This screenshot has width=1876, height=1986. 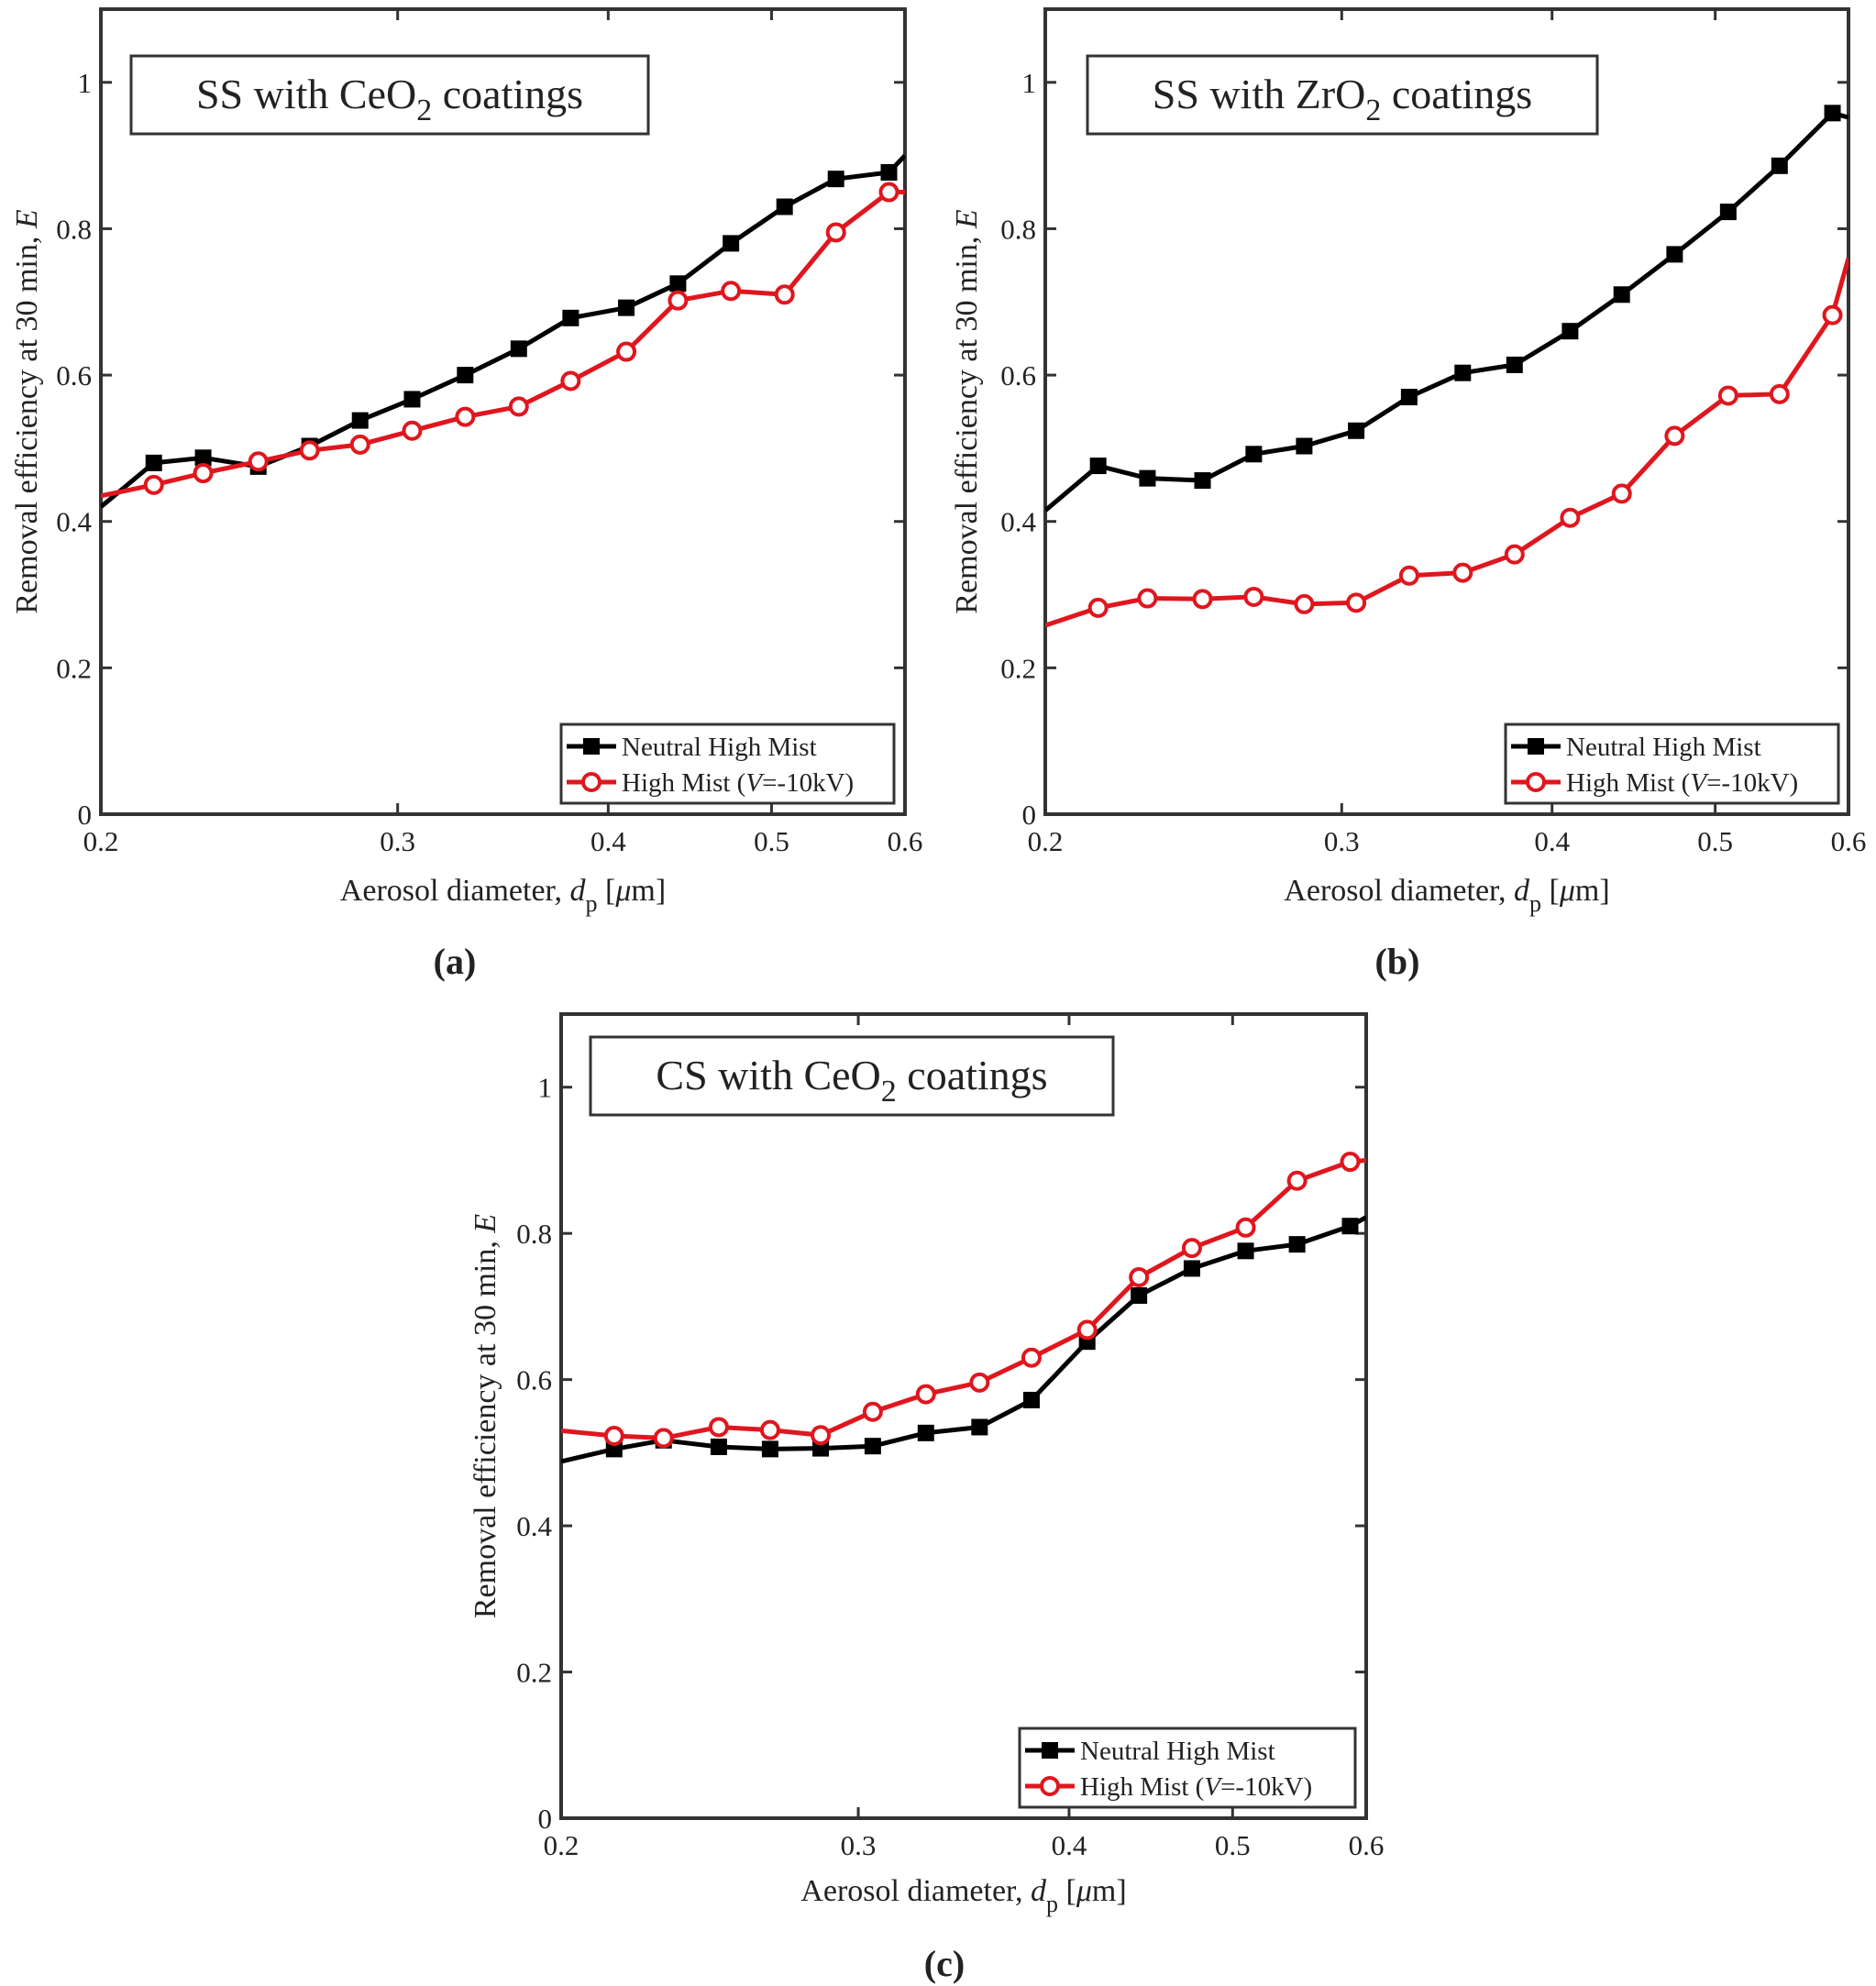 What do you see at coordinates (27, 411) in the screenshot?
I see `y-axis-label: Removal efficiency at 30 min, E` at bounding box center [27, 411].